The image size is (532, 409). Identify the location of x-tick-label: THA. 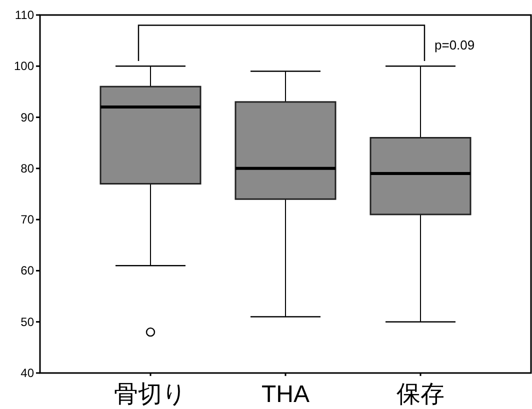
(286, 394).